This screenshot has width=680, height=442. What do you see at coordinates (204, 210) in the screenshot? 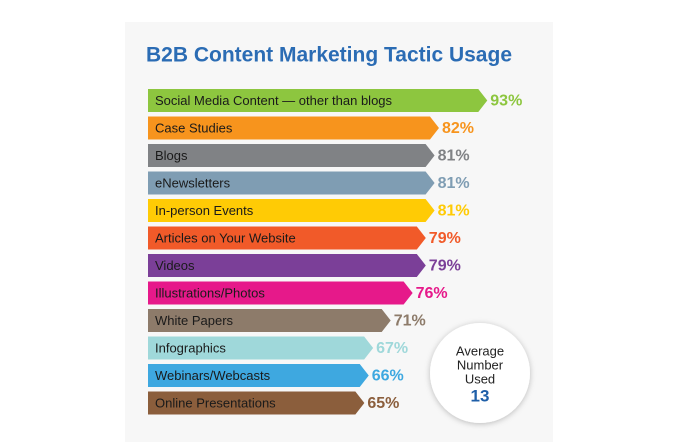
I see `category-label: In-person Events` at bounding box center [204, 210].